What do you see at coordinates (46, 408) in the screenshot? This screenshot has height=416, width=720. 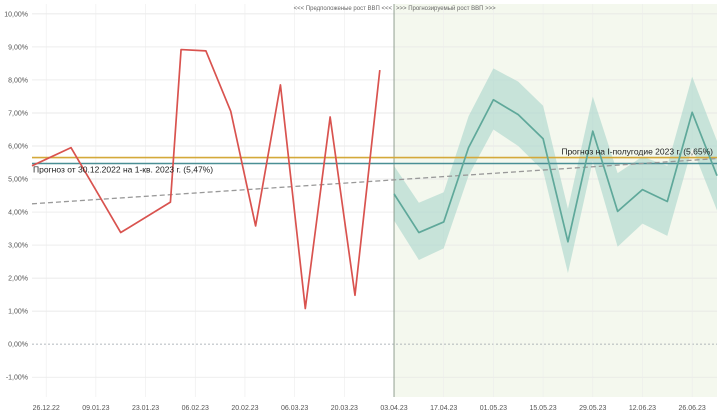 I see `x-tick-label: 26.12.22` at bounding box center [46, 408].